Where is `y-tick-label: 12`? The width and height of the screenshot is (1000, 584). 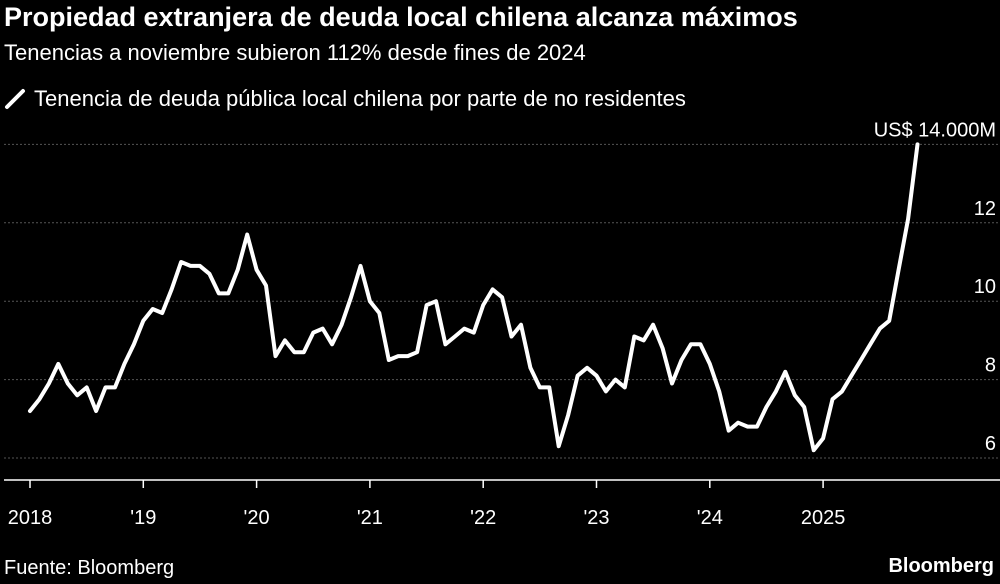
y-tick-label: 12 is located at coordinates (985, 209).